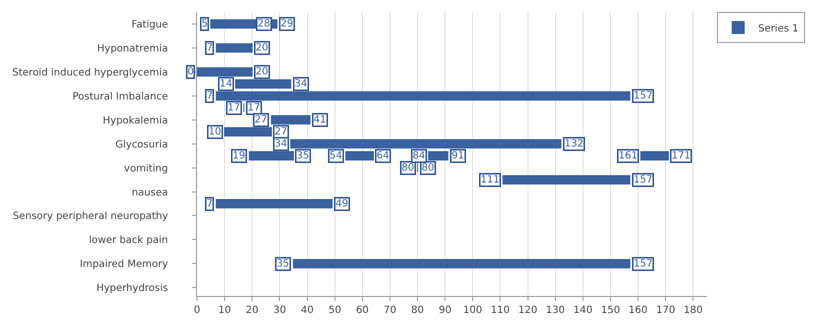  What do you see at coordinates (681, 156) in the screenshot?
I see `data-label: 171` at bounding box center [681, 156].